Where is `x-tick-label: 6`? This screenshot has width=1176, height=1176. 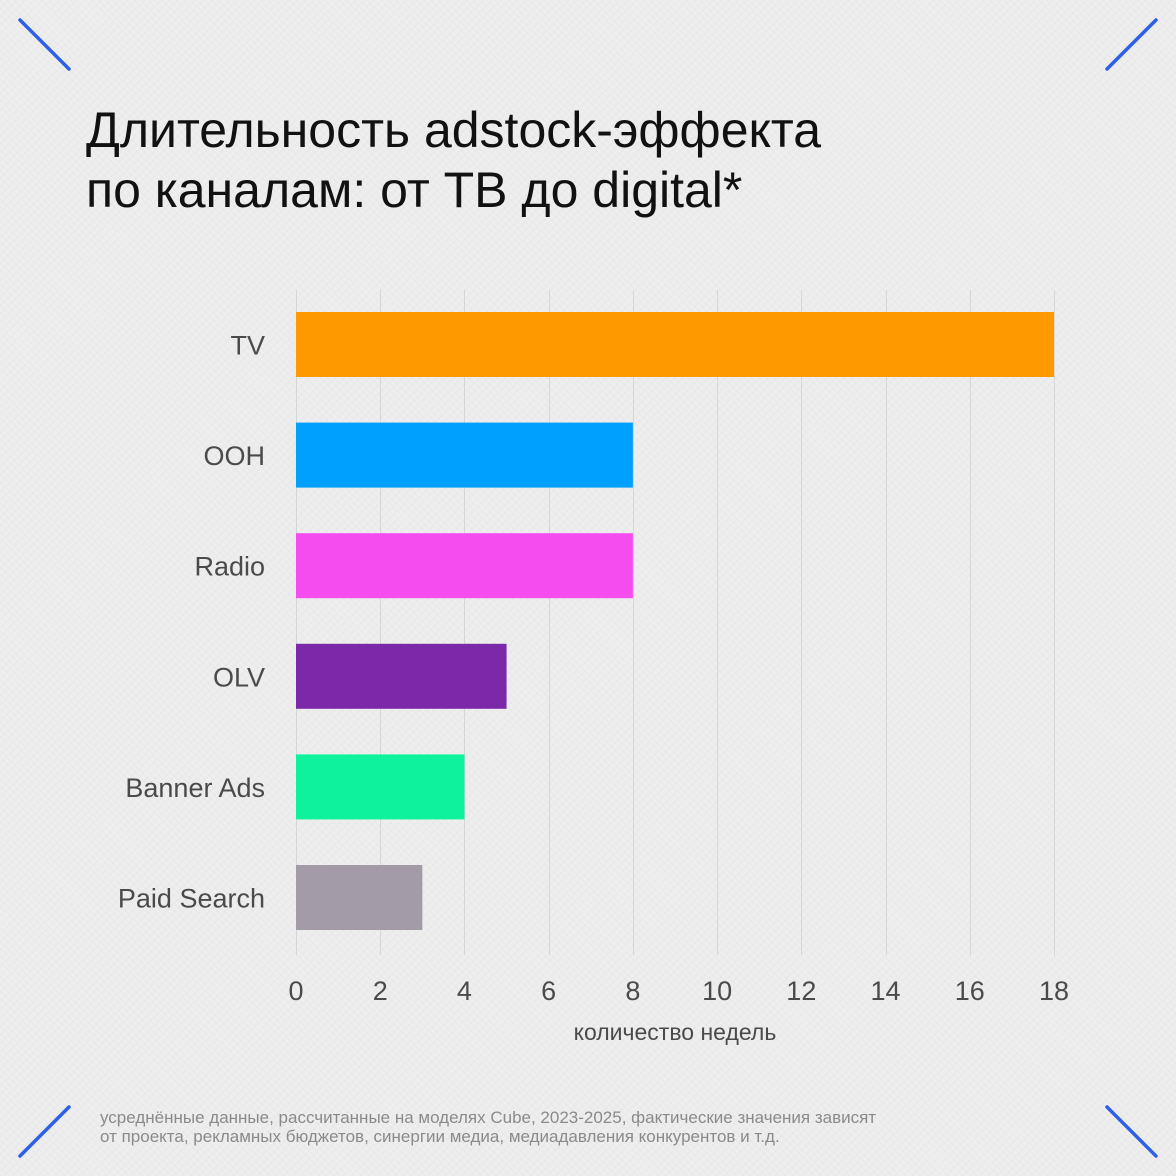 x-tick-label: 6 is located at coordinates (548, 991).